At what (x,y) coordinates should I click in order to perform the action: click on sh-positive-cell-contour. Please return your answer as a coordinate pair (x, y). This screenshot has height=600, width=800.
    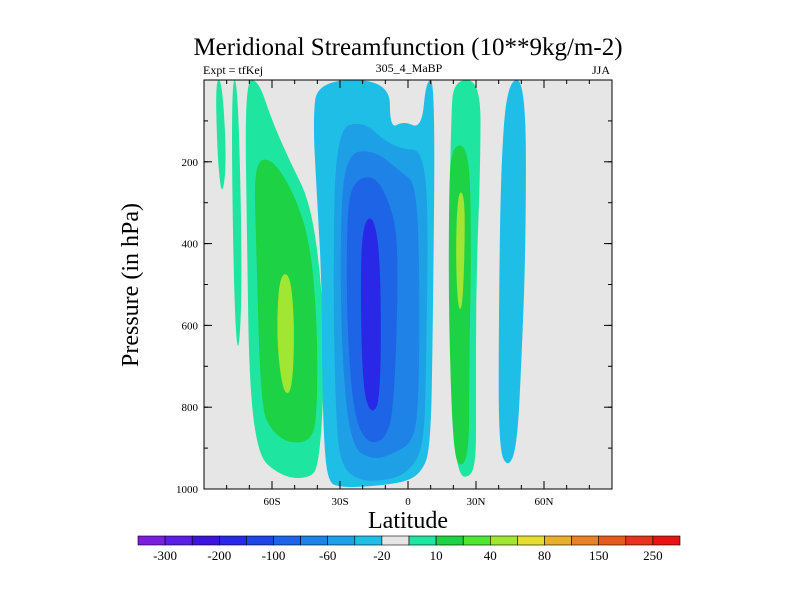
    Looking at the image, I should click on (285, 334).